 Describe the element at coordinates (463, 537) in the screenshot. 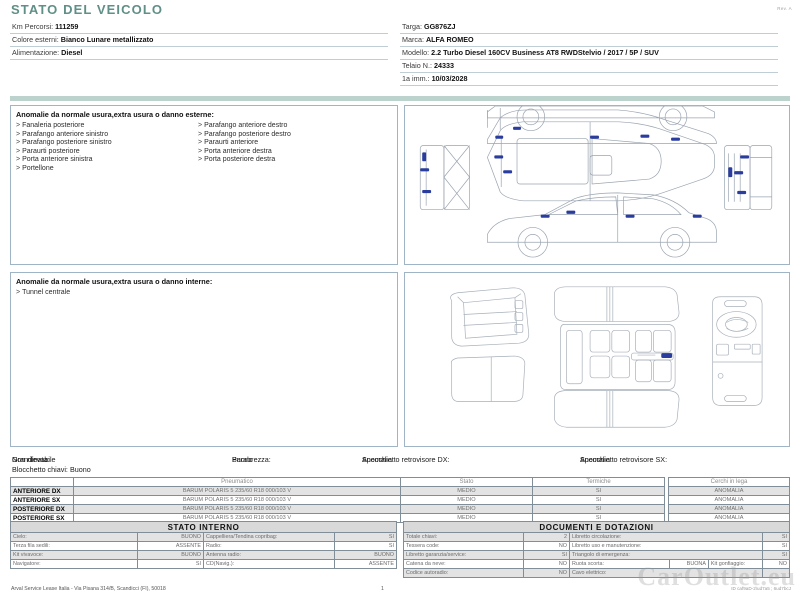

I see `field-label: Totale chiavi:` at that location.